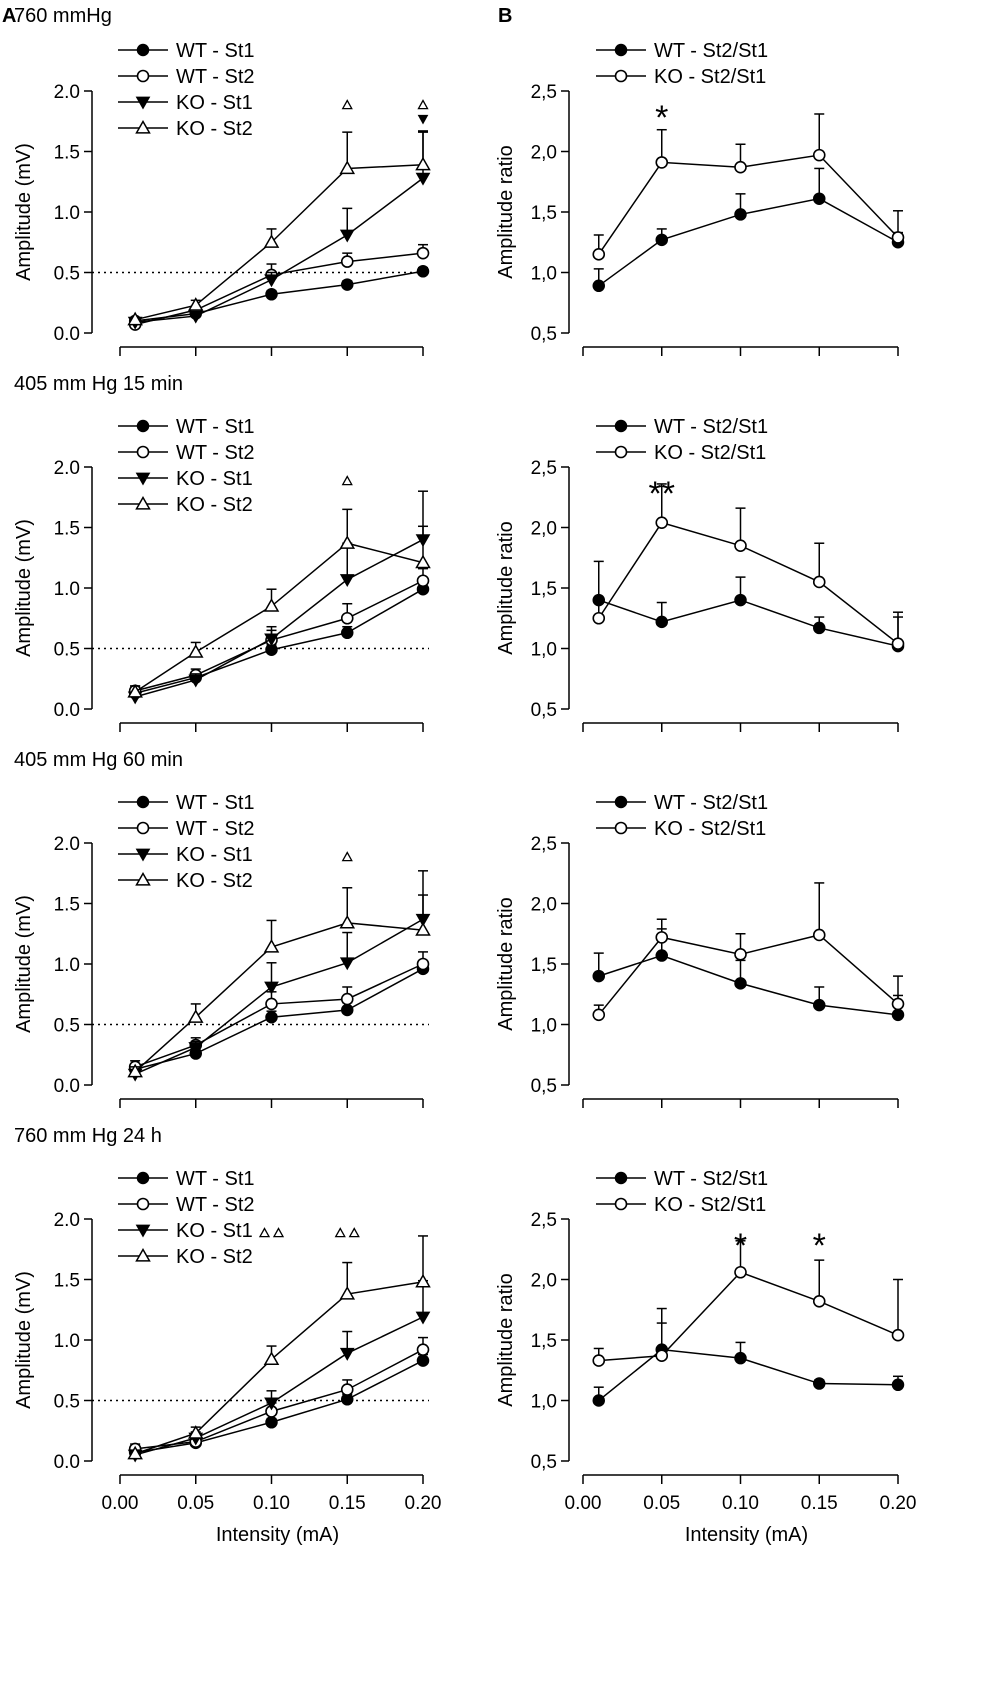  What do you see at coordinates (682, 1192) in the screenshot?
I see `legend: WT - St2/St1 KO - St2/St1` at bounding box center [682, 1192].